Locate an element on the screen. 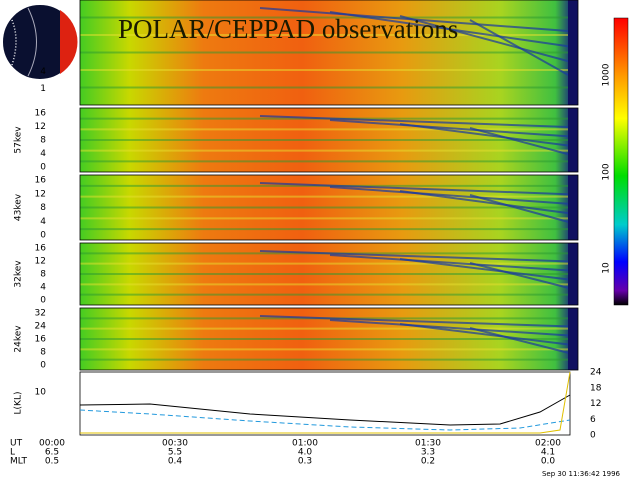 This screenshot has width=640, height=480. row-label: MLT is located at coordinates (19, 462).